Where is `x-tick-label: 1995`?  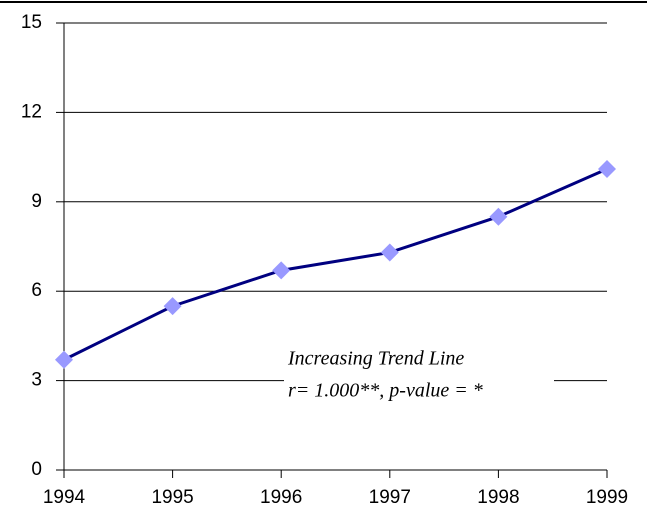 x-tick-label: 1995 is located at coordinates (172, 497).